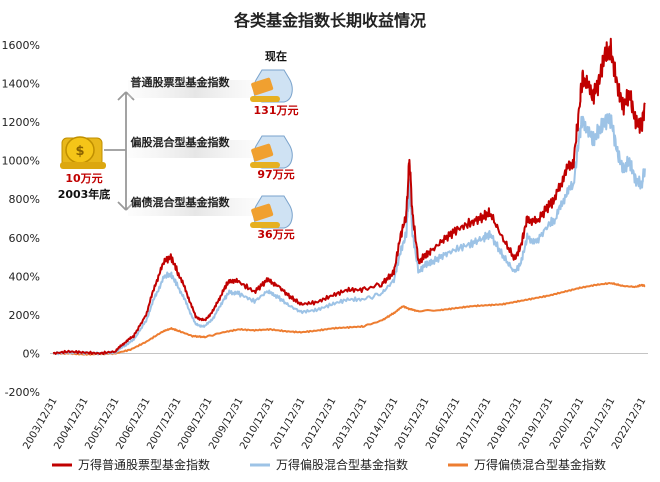 The image size is (660, 482). What do you see at coordinates (342, 464) in the screenshot?
I see `legend-label: 万得偏股混合型基金指数` at bounding box center [342, 464].